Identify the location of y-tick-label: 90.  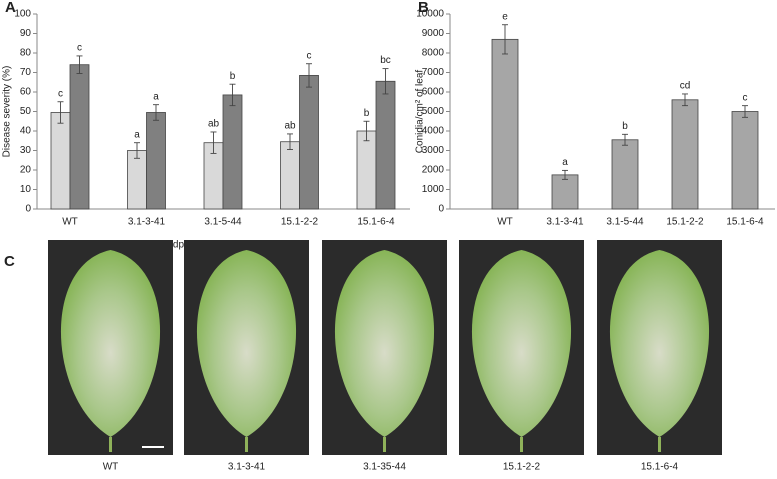
(26, 33).